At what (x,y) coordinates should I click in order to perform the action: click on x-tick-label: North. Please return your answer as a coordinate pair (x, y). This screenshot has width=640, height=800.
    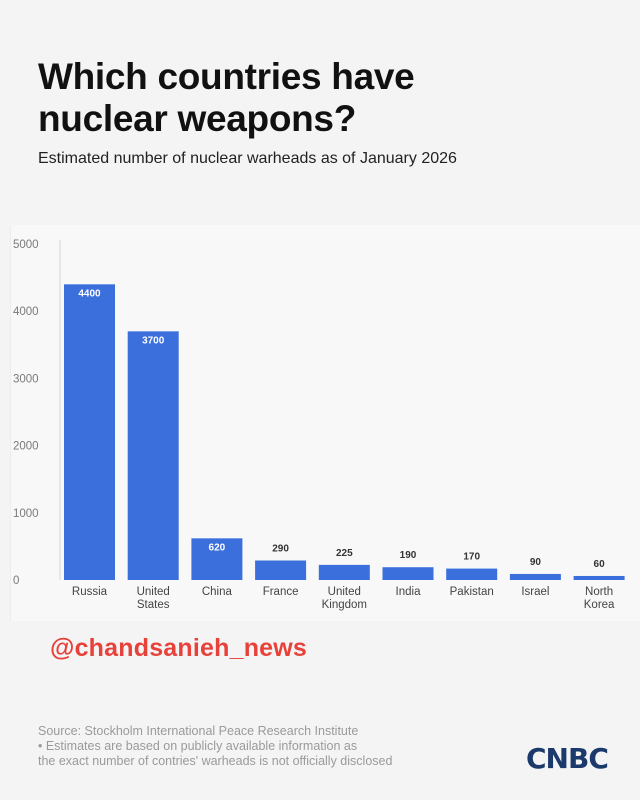
    Looking at the image, I should click on (599, 592).